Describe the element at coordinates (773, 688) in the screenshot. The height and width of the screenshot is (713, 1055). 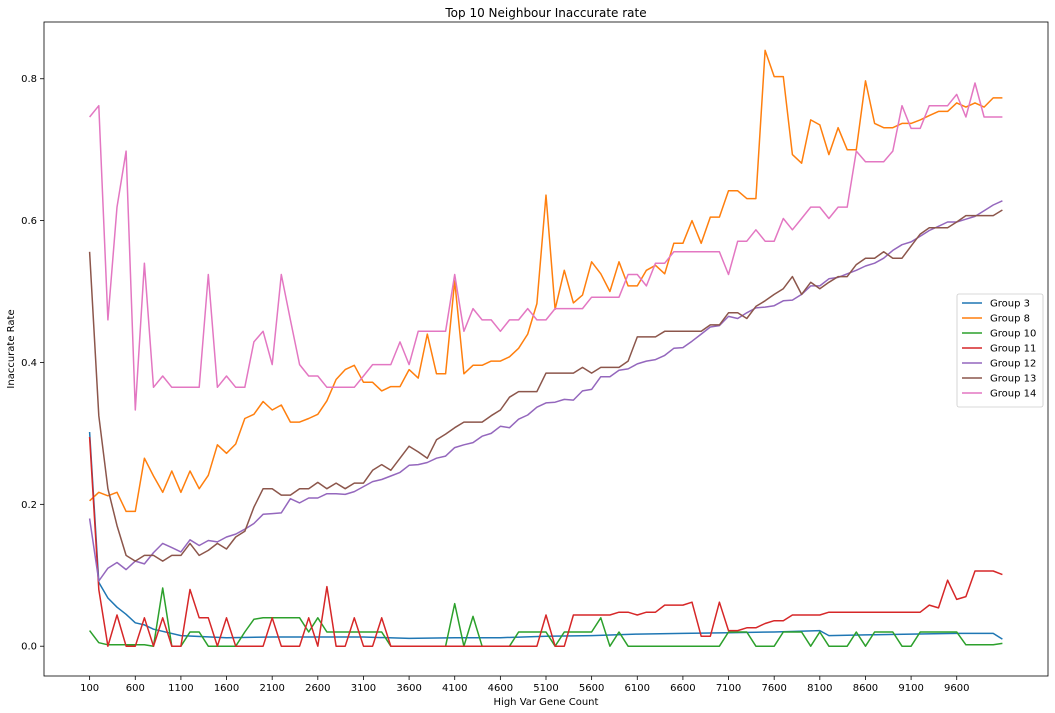
I see `x-tick-label: 7600` at that location.